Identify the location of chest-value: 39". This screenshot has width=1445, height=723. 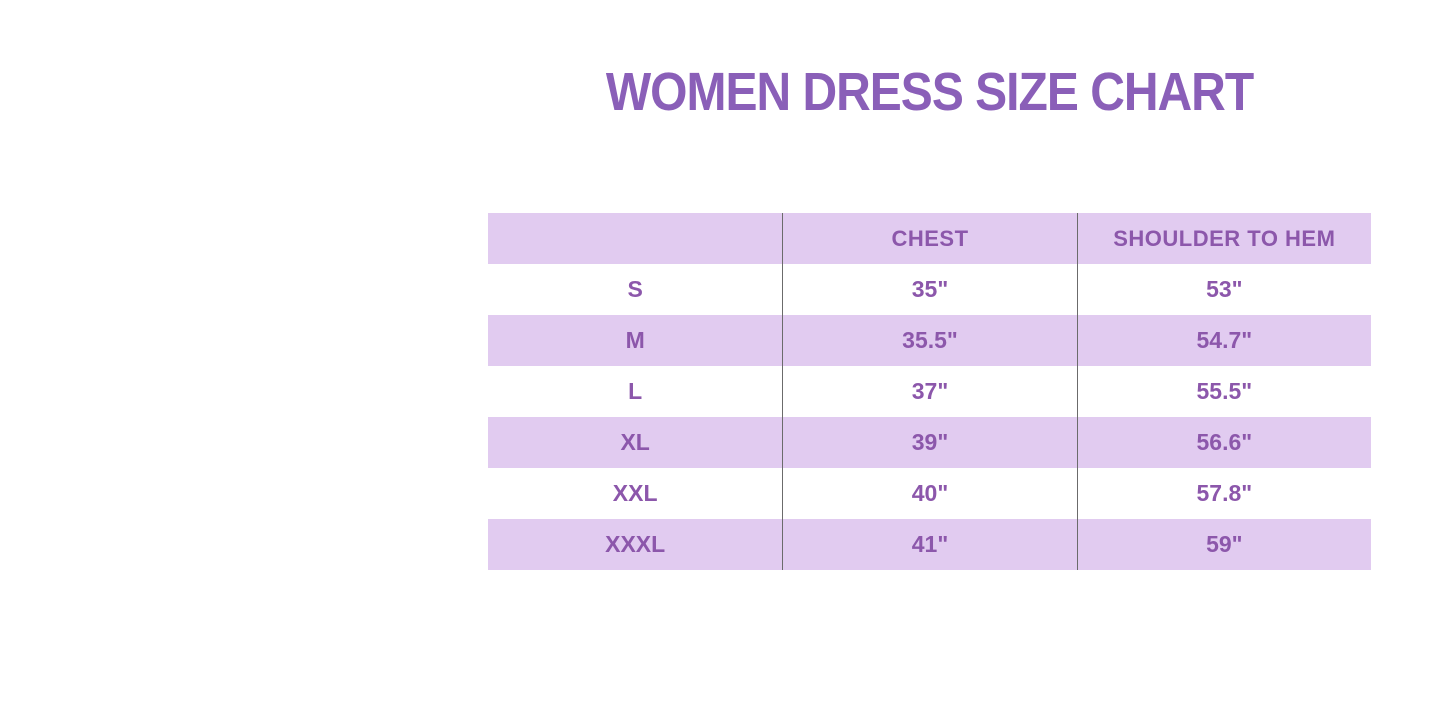
(929, 442).